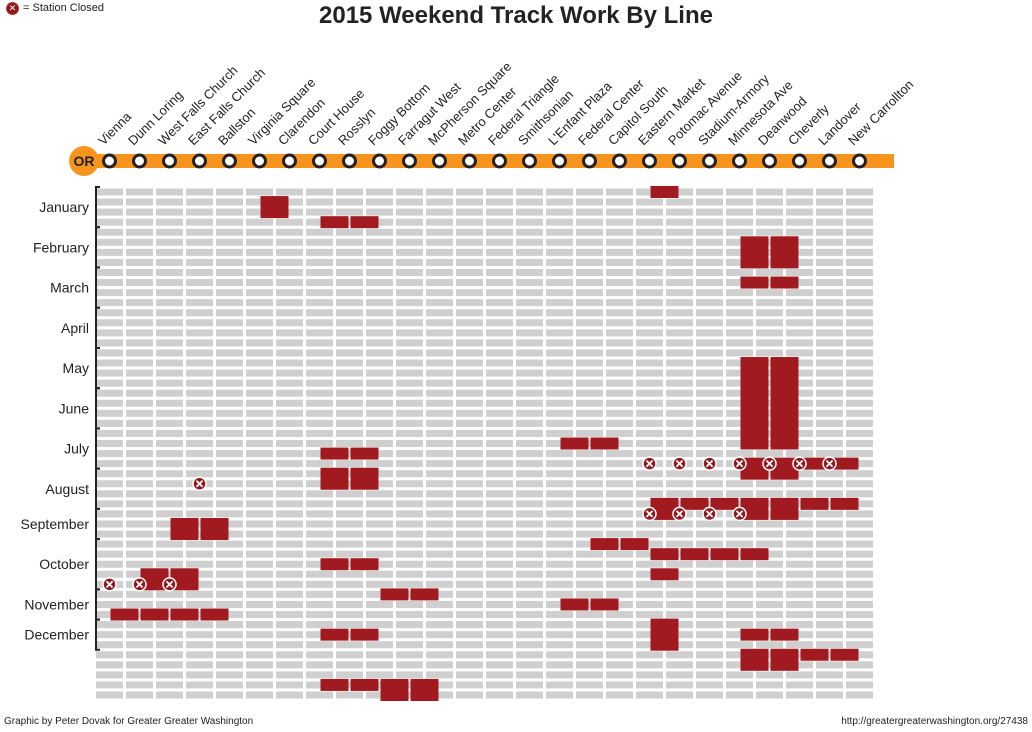  What do you see at coordinates (84, 161) in the screenshot?
I see `line-badge` at bounding box center [84, 161].